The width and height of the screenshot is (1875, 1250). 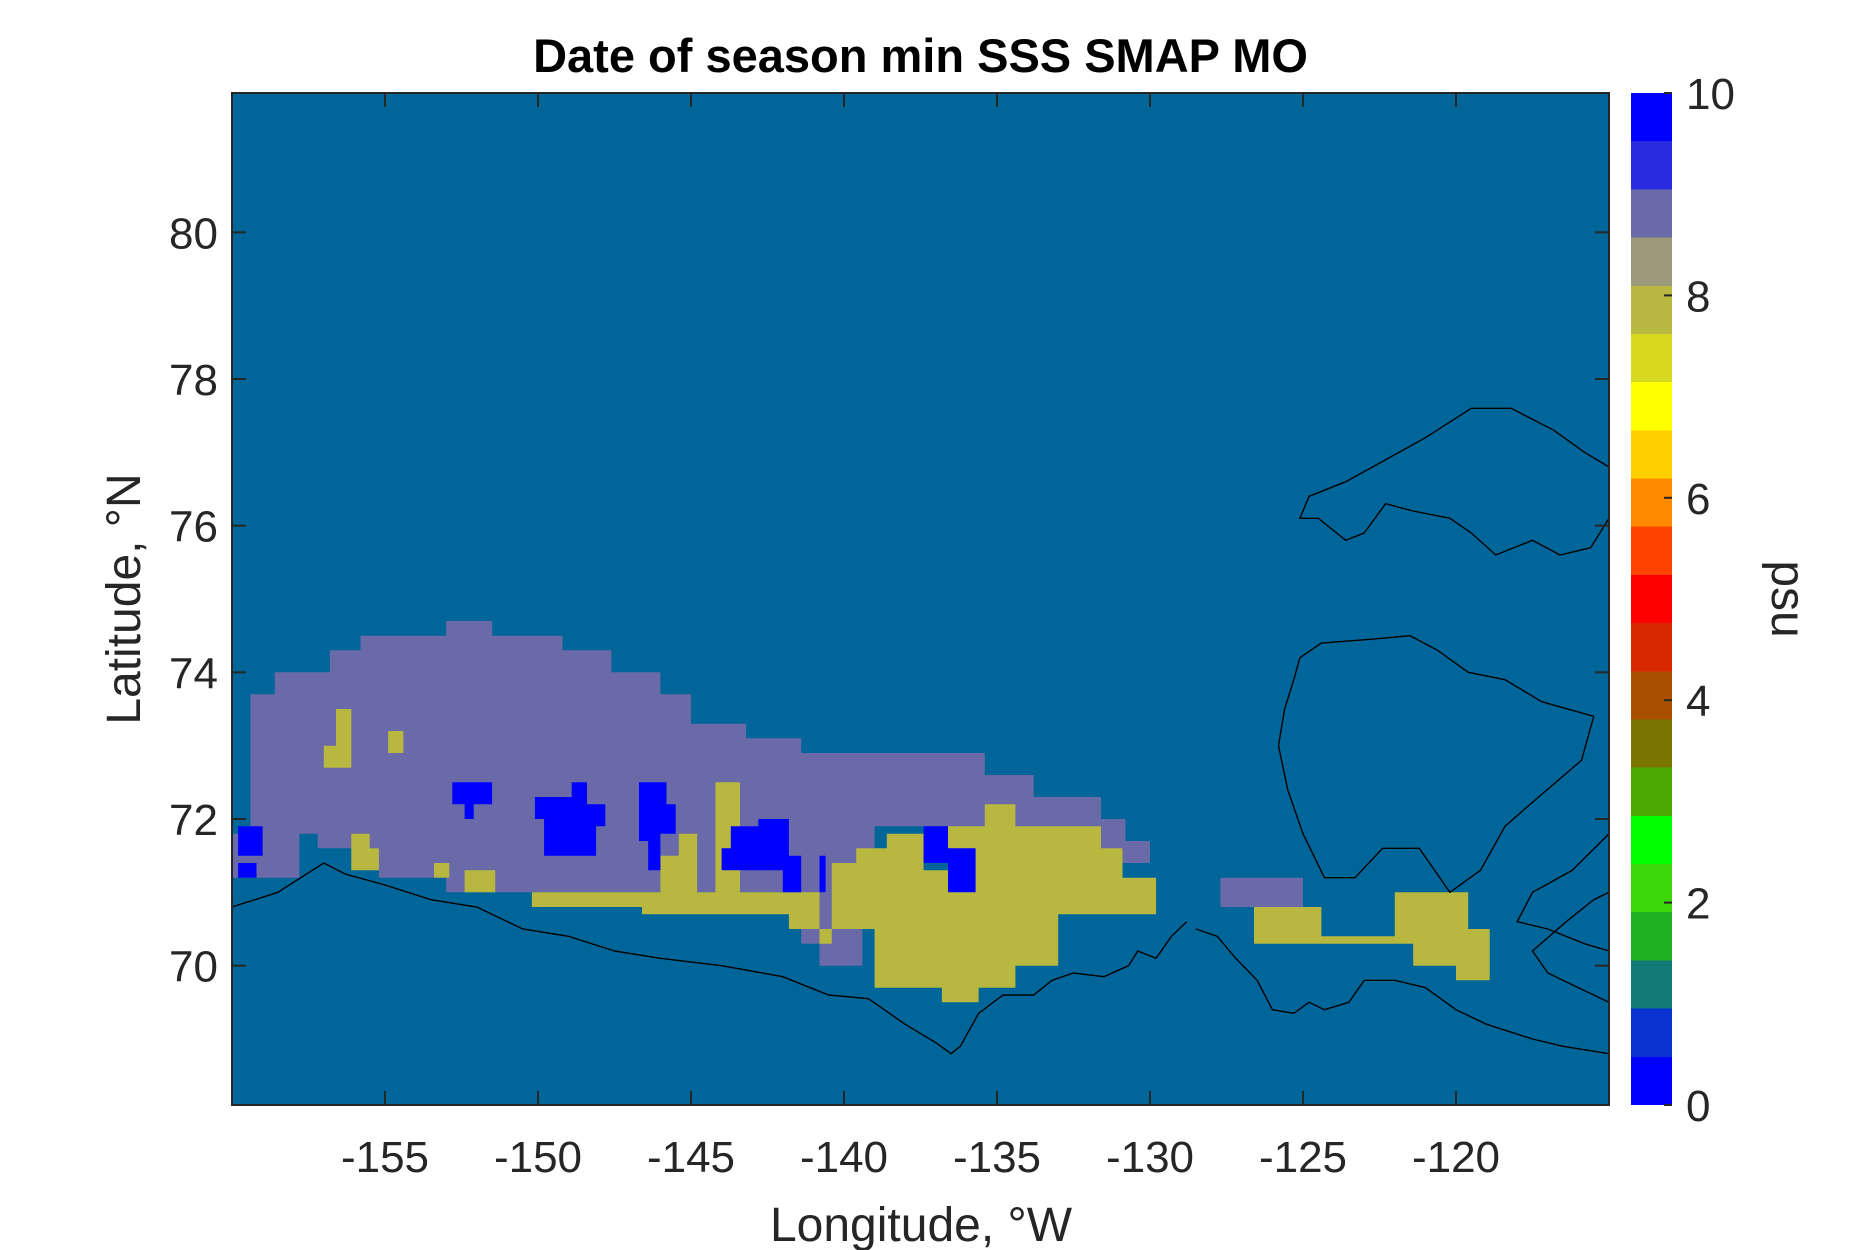 I want to click on colorbar-tick-label: 0, so click(x=1698, y=1106).